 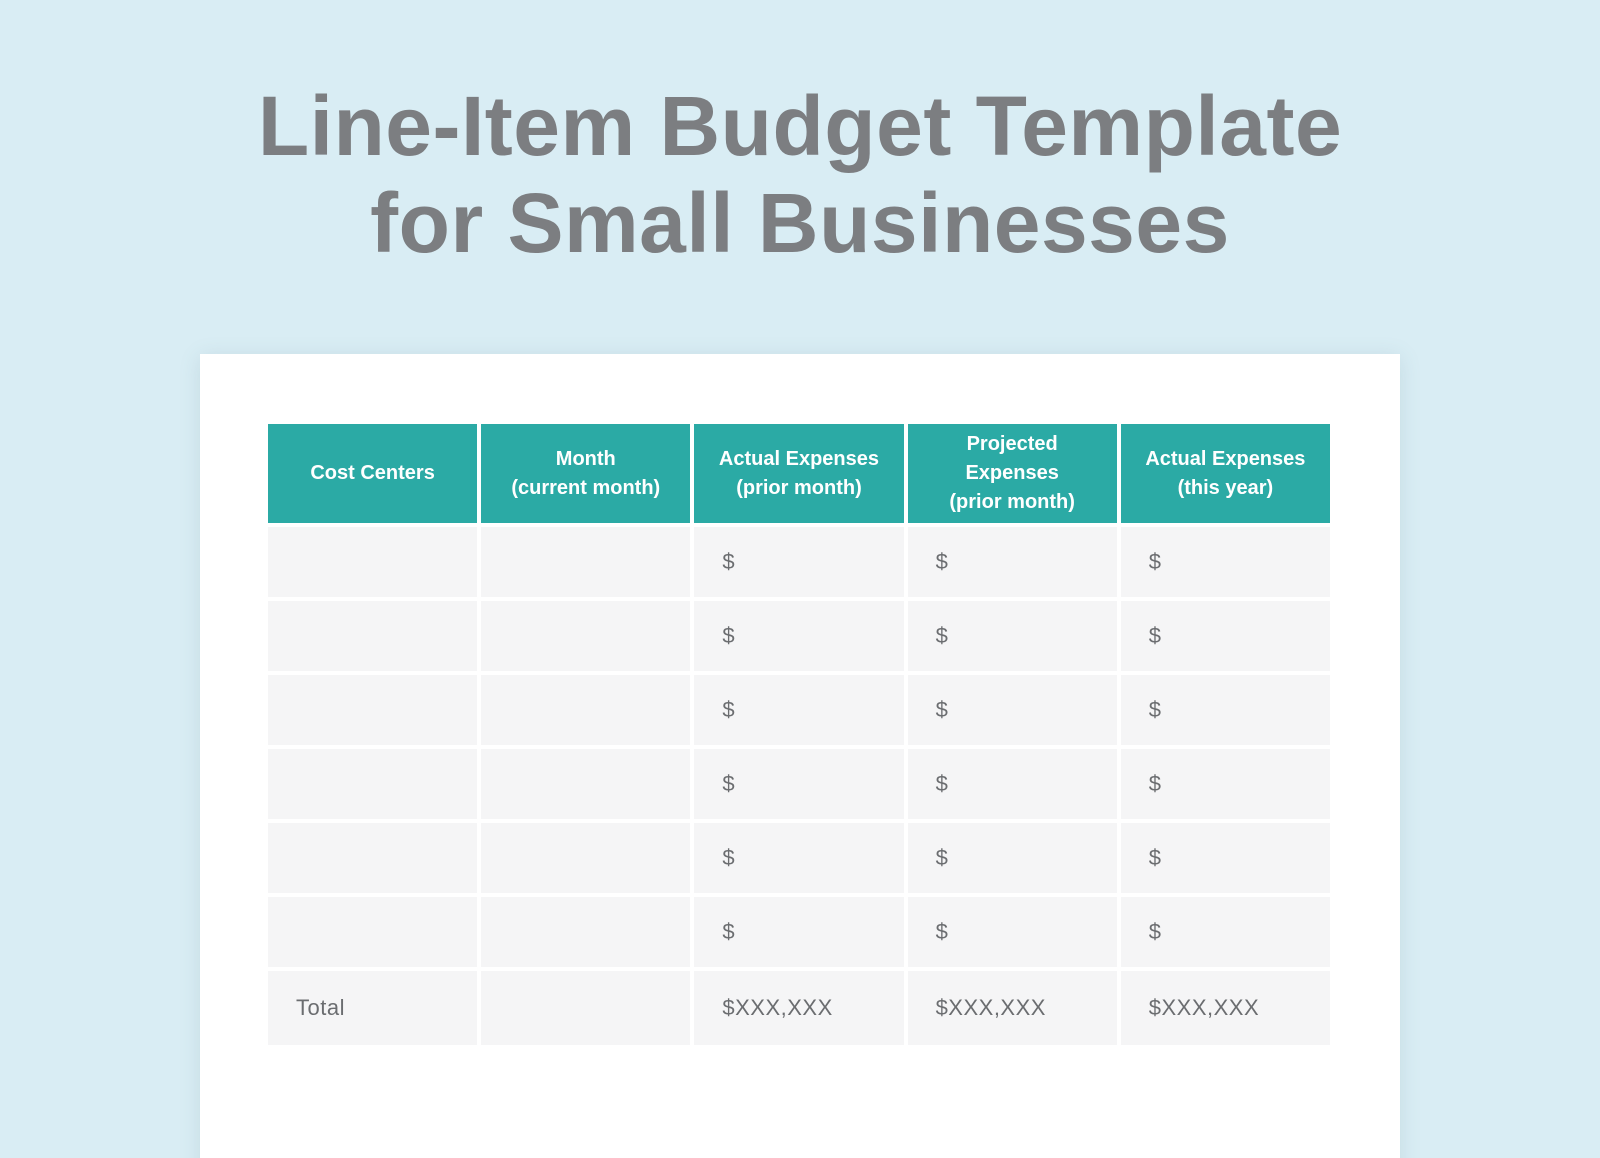 I want to click on table-total-row: Total $XXX,XXX $XXX,XXX $XXX,XXX, so click(x=799, y=1008).